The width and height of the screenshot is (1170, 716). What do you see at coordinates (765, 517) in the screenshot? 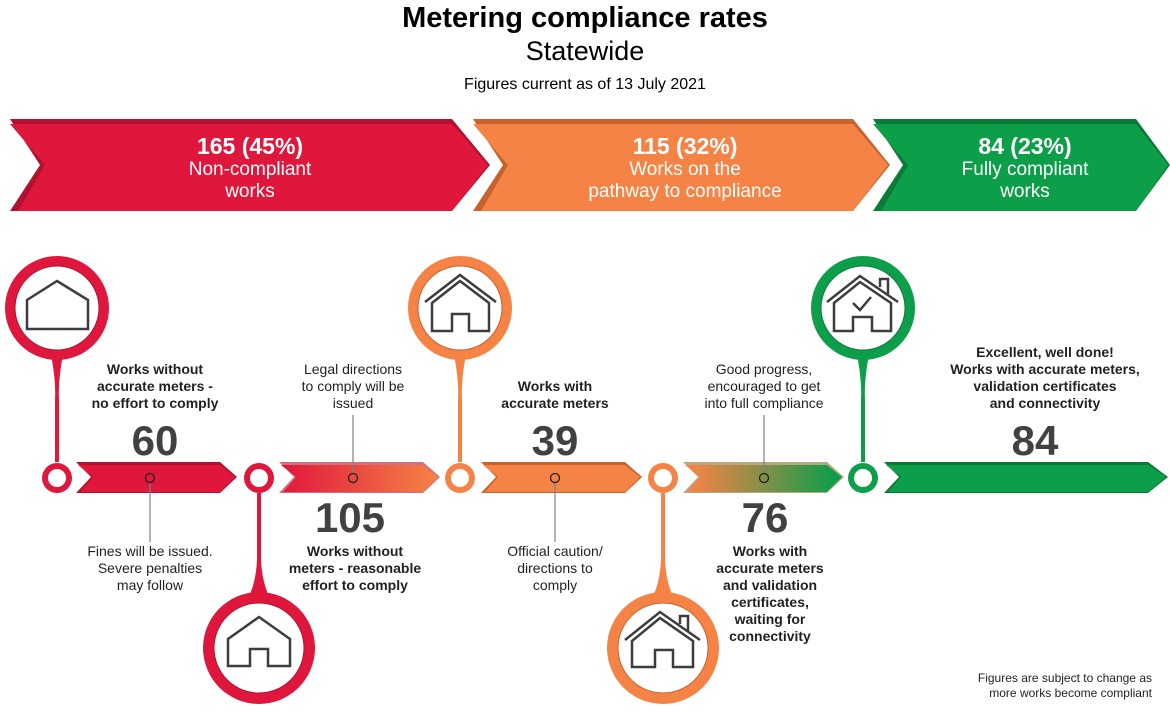
I see `stage-4-value: 76` at bounding box center [765, 517].